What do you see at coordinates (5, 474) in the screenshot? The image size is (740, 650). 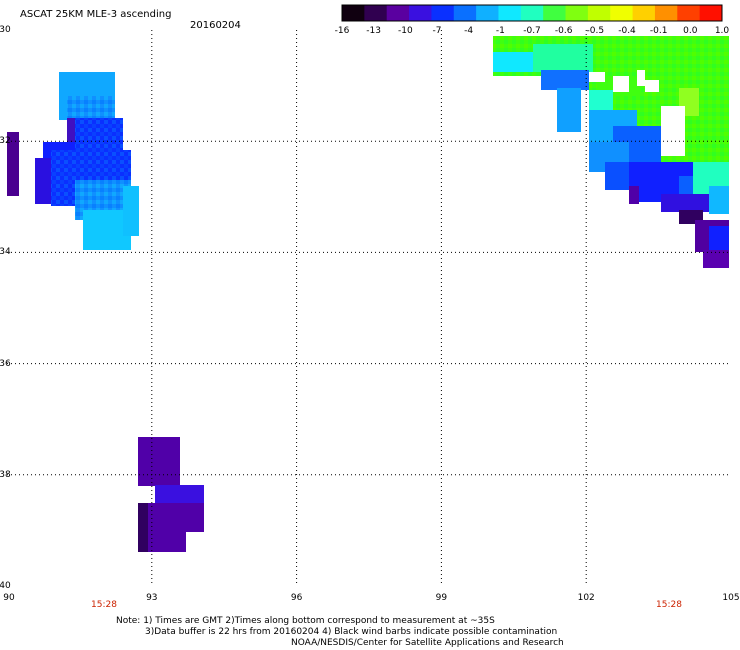 I see `latitude-tick-label: -38` at bounding box center [5, 474].